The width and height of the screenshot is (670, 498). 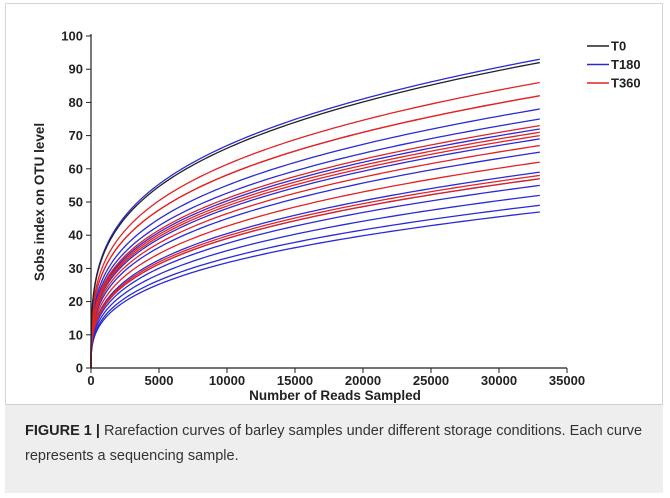 I want to click on legend-label: T0, so click(x=618, y=46).